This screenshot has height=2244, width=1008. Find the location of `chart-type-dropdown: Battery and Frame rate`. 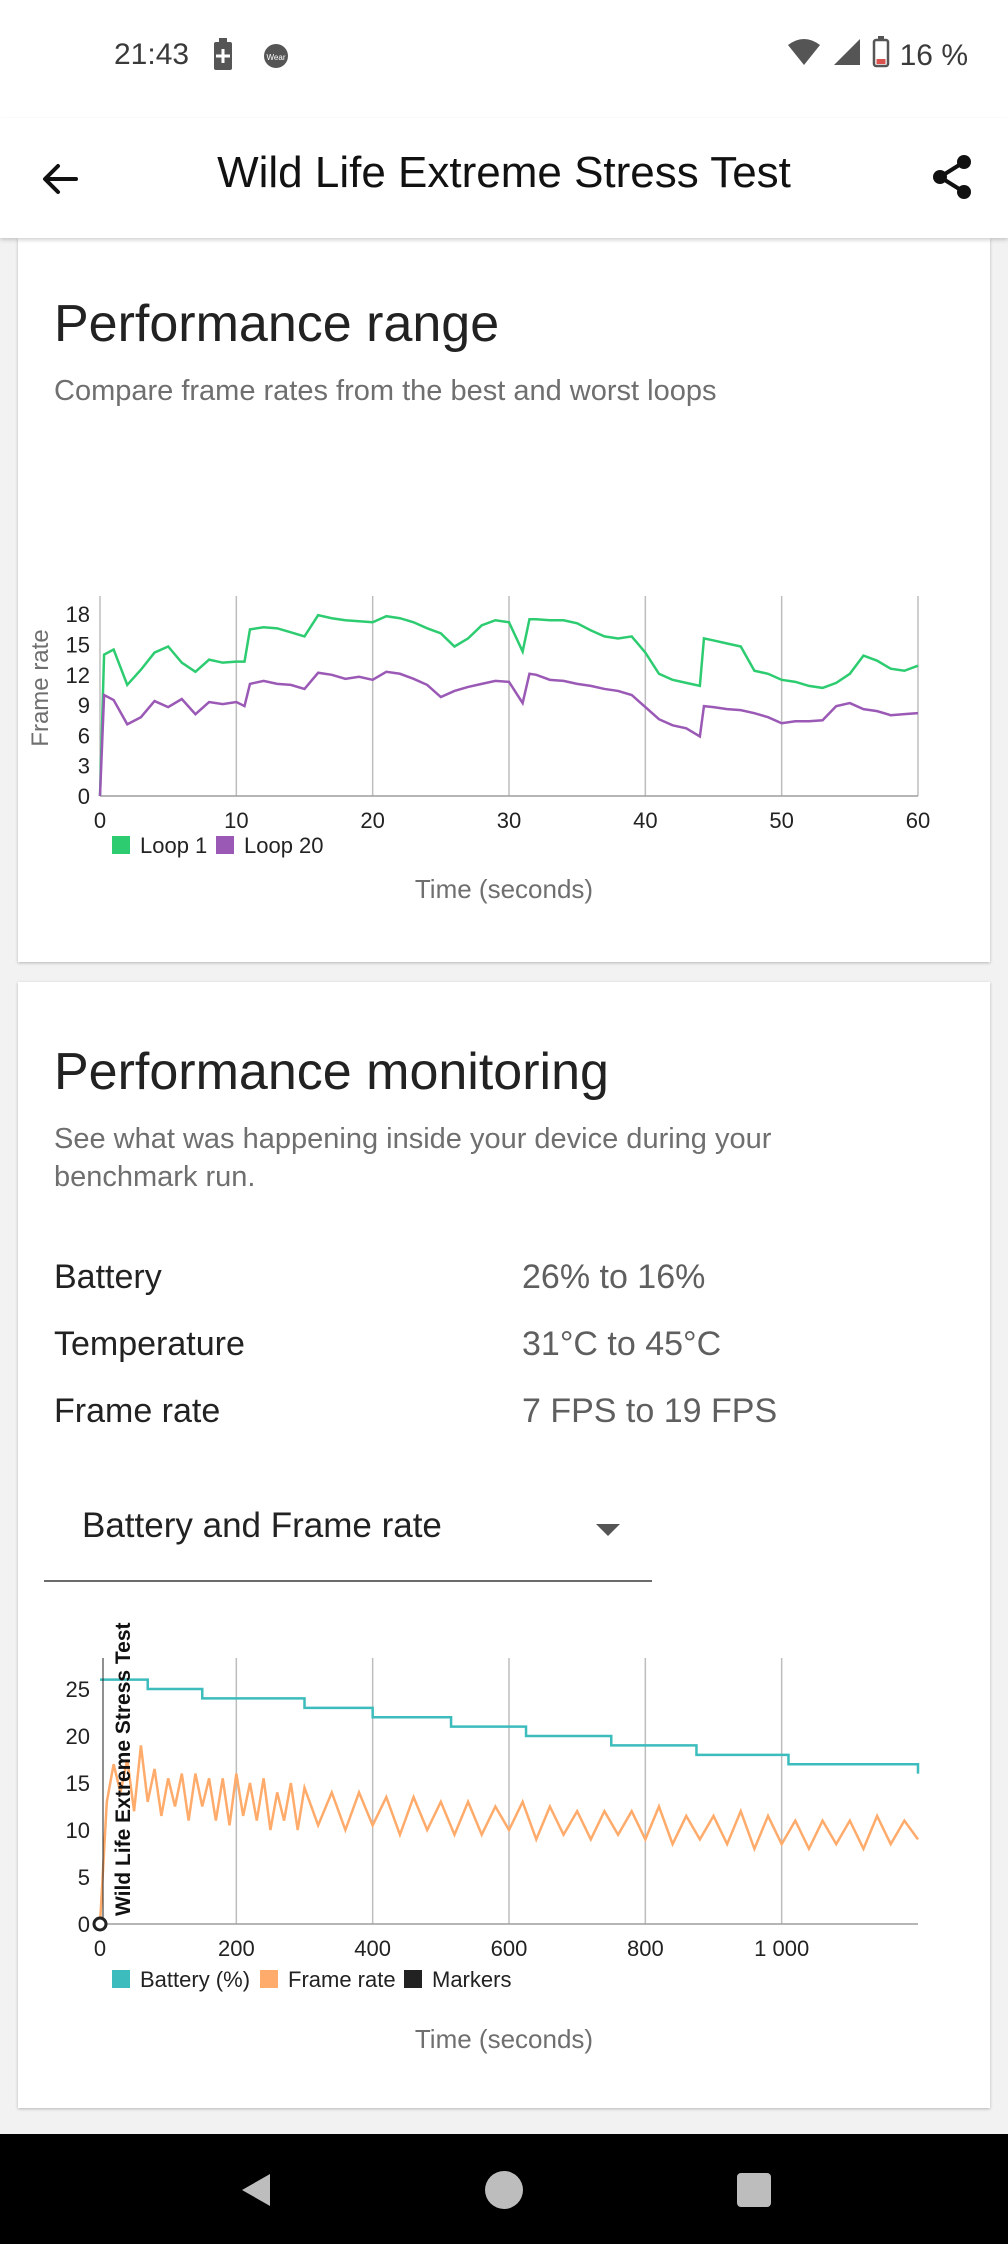

chart-type-dropdown: Battery and Frame rate is located at coordinates (348, 1536).